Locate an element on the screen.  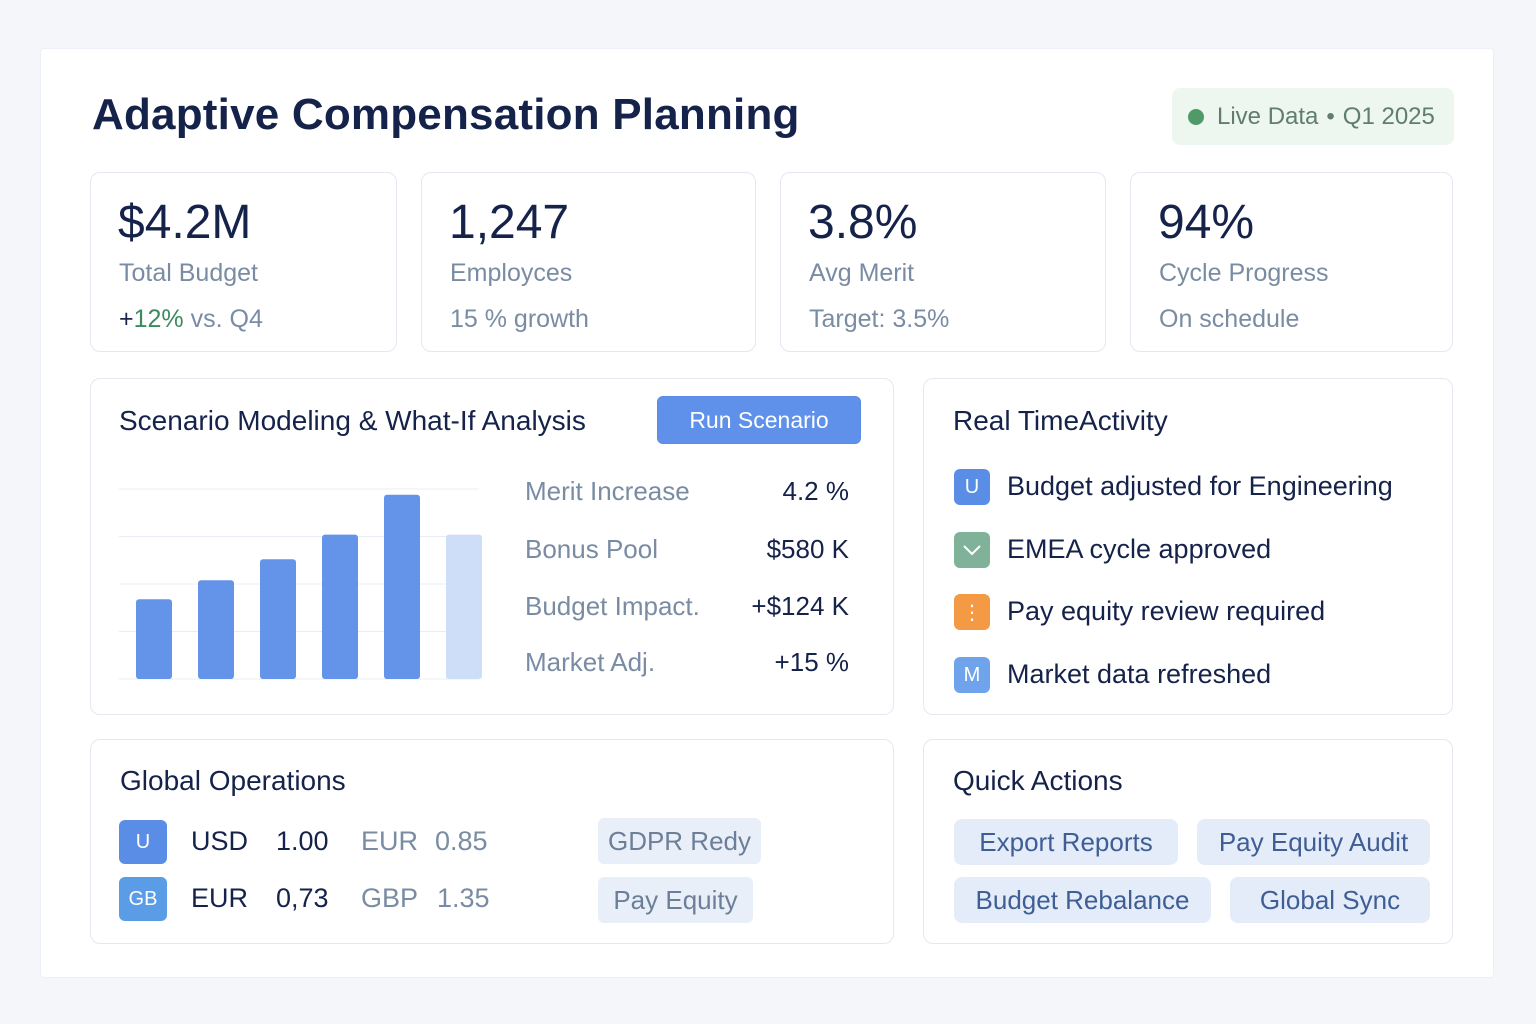
kpi-value: 94% is located at coordinates (1206, 222).